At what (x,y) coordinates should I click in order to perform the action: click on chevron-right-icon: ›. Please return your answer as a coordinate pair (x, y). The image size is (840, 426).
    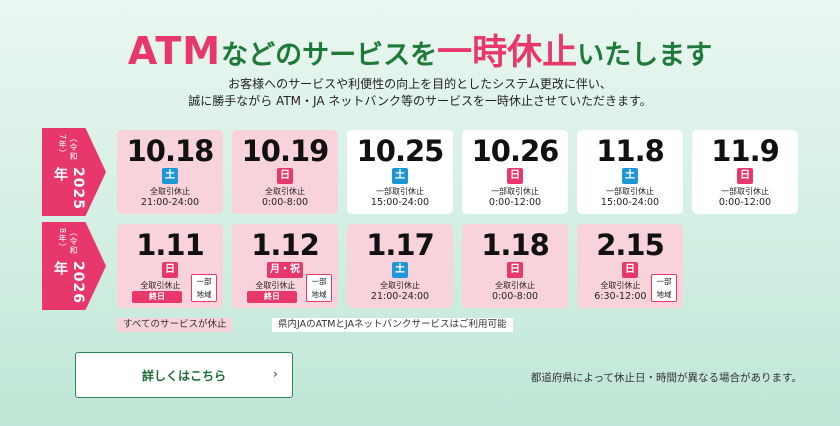
    Looking at the image, I should click on (275, 374).